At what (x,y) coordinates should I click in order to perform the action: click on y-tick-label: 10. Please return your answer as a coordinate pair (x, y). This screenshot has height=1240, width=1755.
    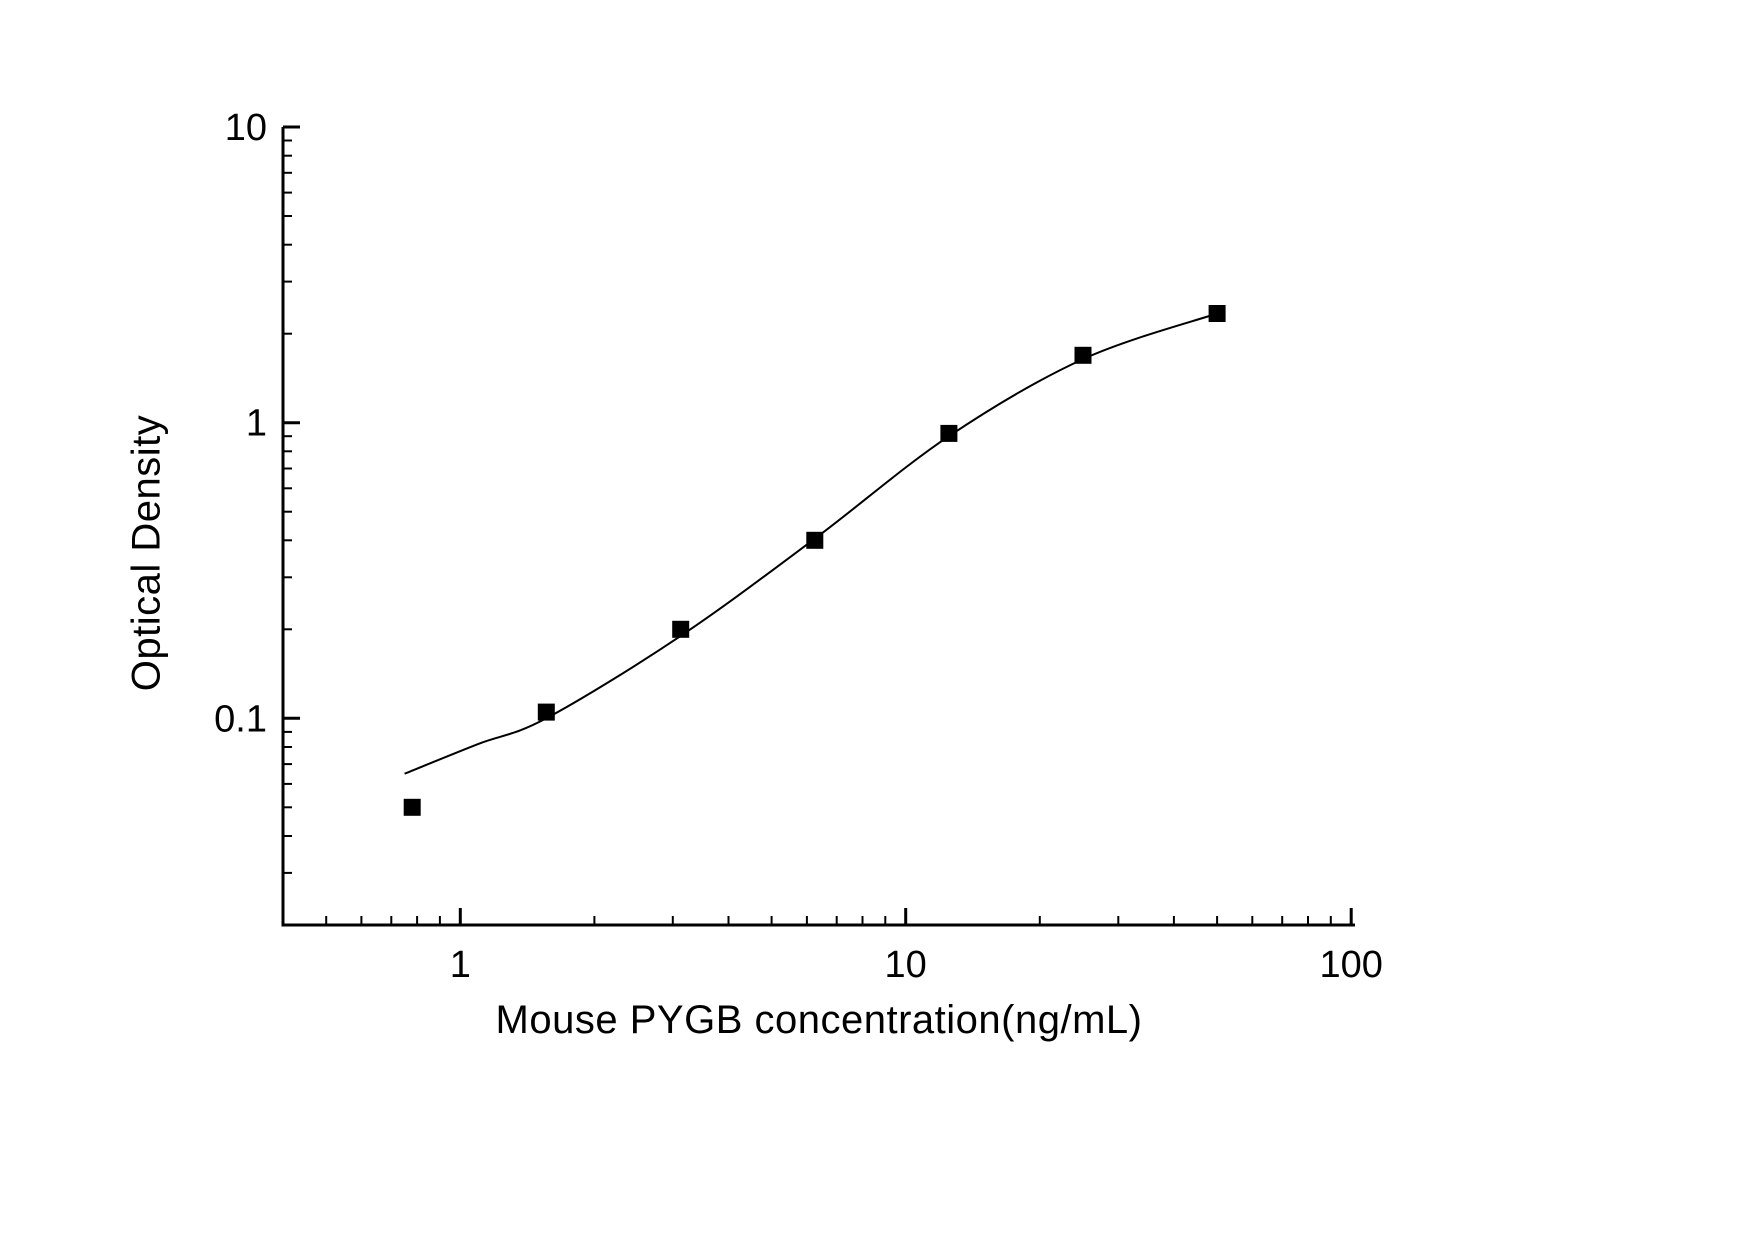
    Looking at the image, I should click on (246, 128).